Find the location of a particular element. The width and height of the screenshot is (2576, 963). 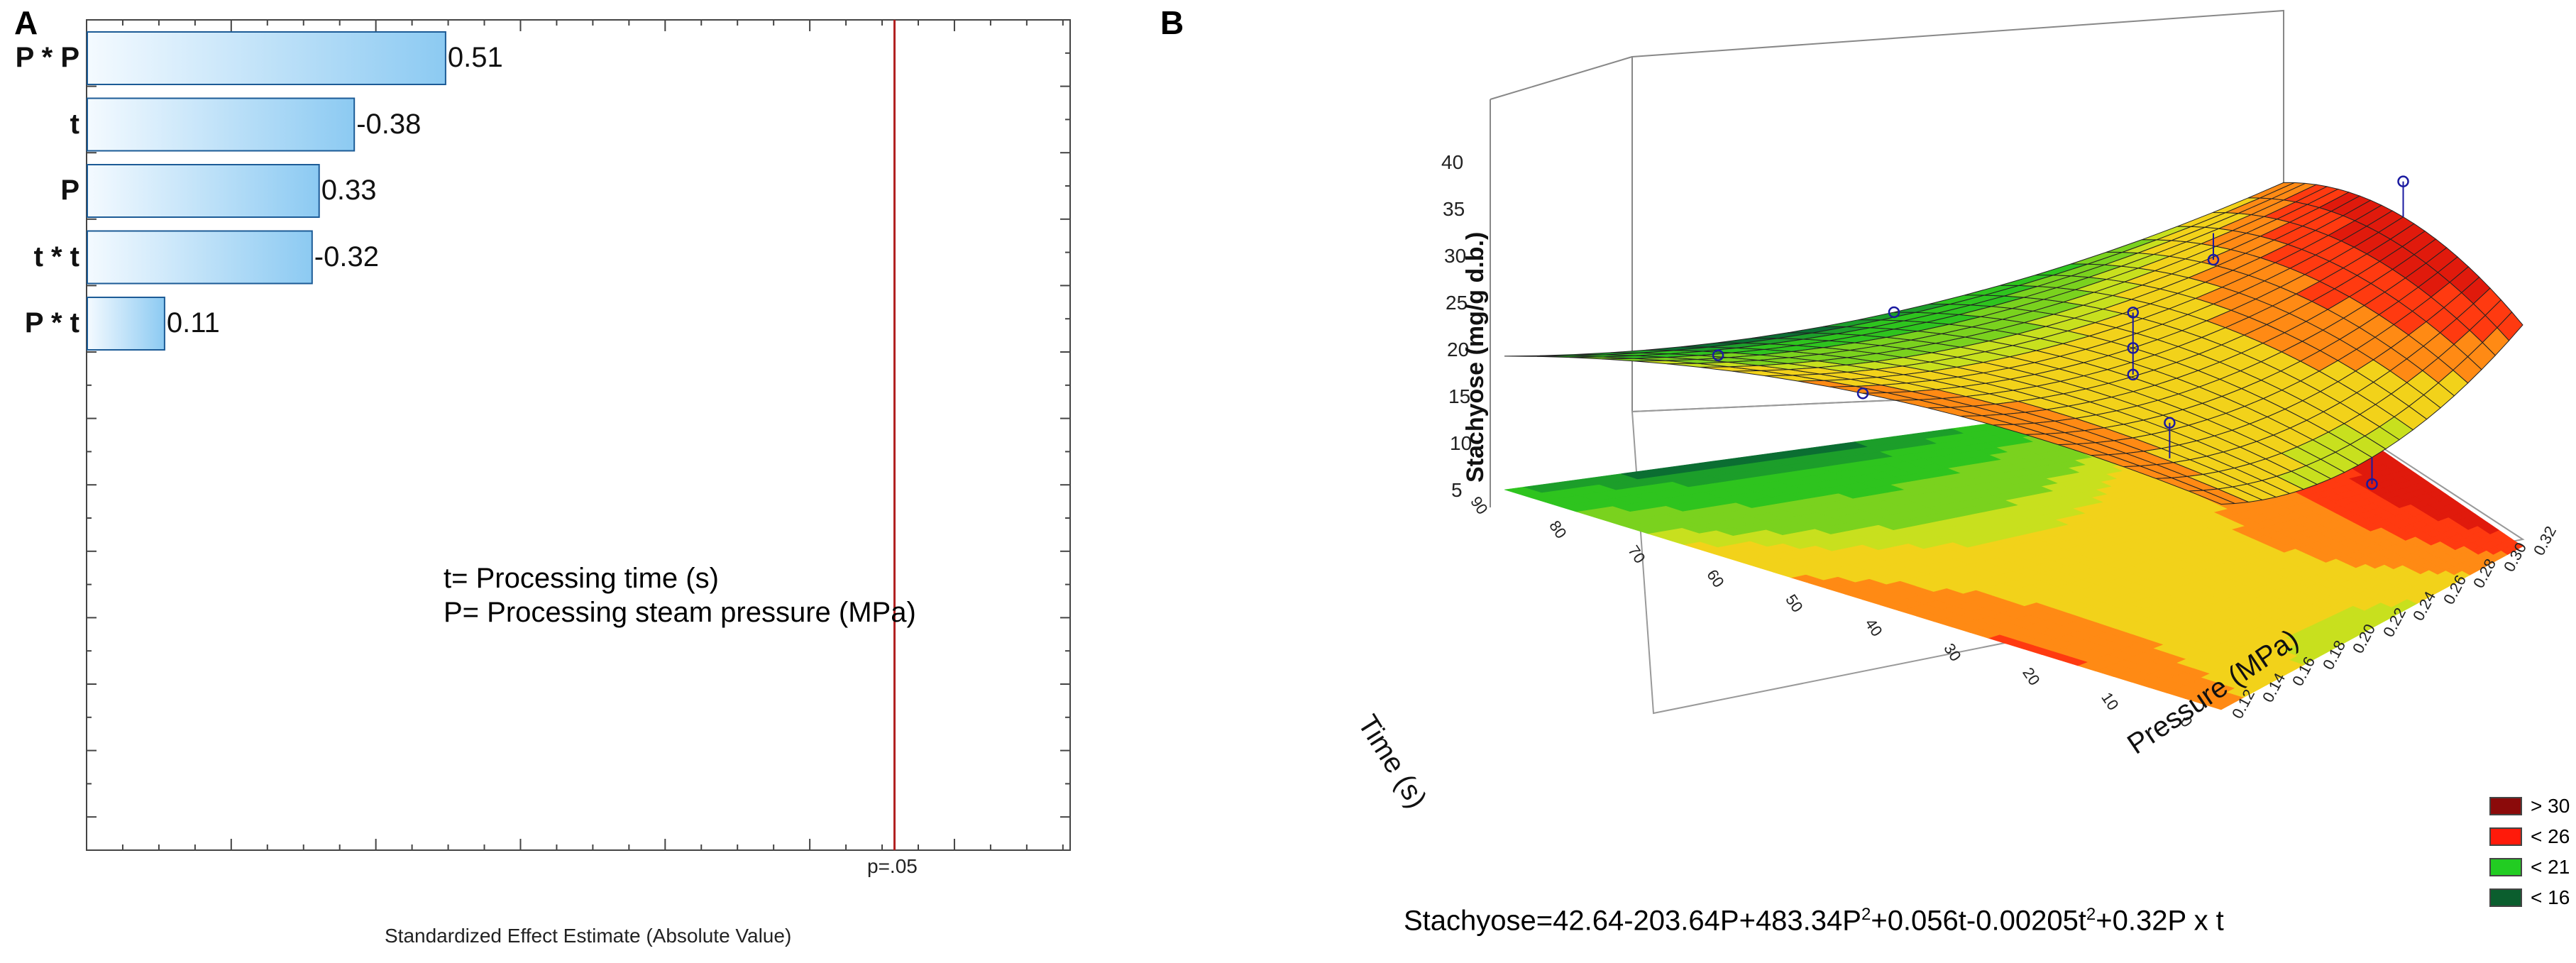

legend-time: t= Processing time (s) is located at coordinates (581, 578).